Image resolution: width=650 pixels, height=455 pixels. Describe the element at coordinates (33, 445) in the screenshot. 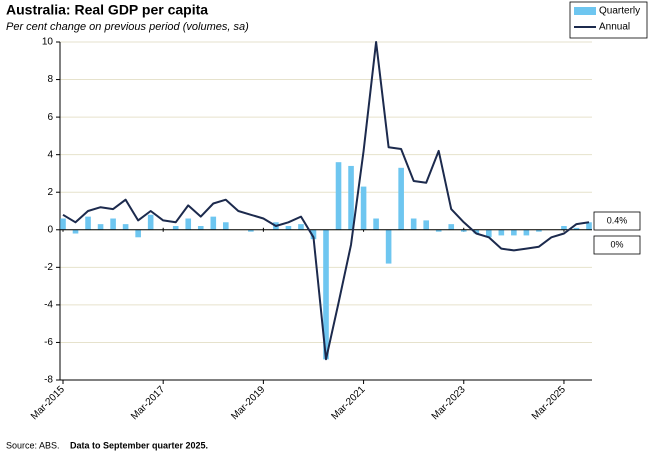

I see `source: Source: ABS.` at that location.